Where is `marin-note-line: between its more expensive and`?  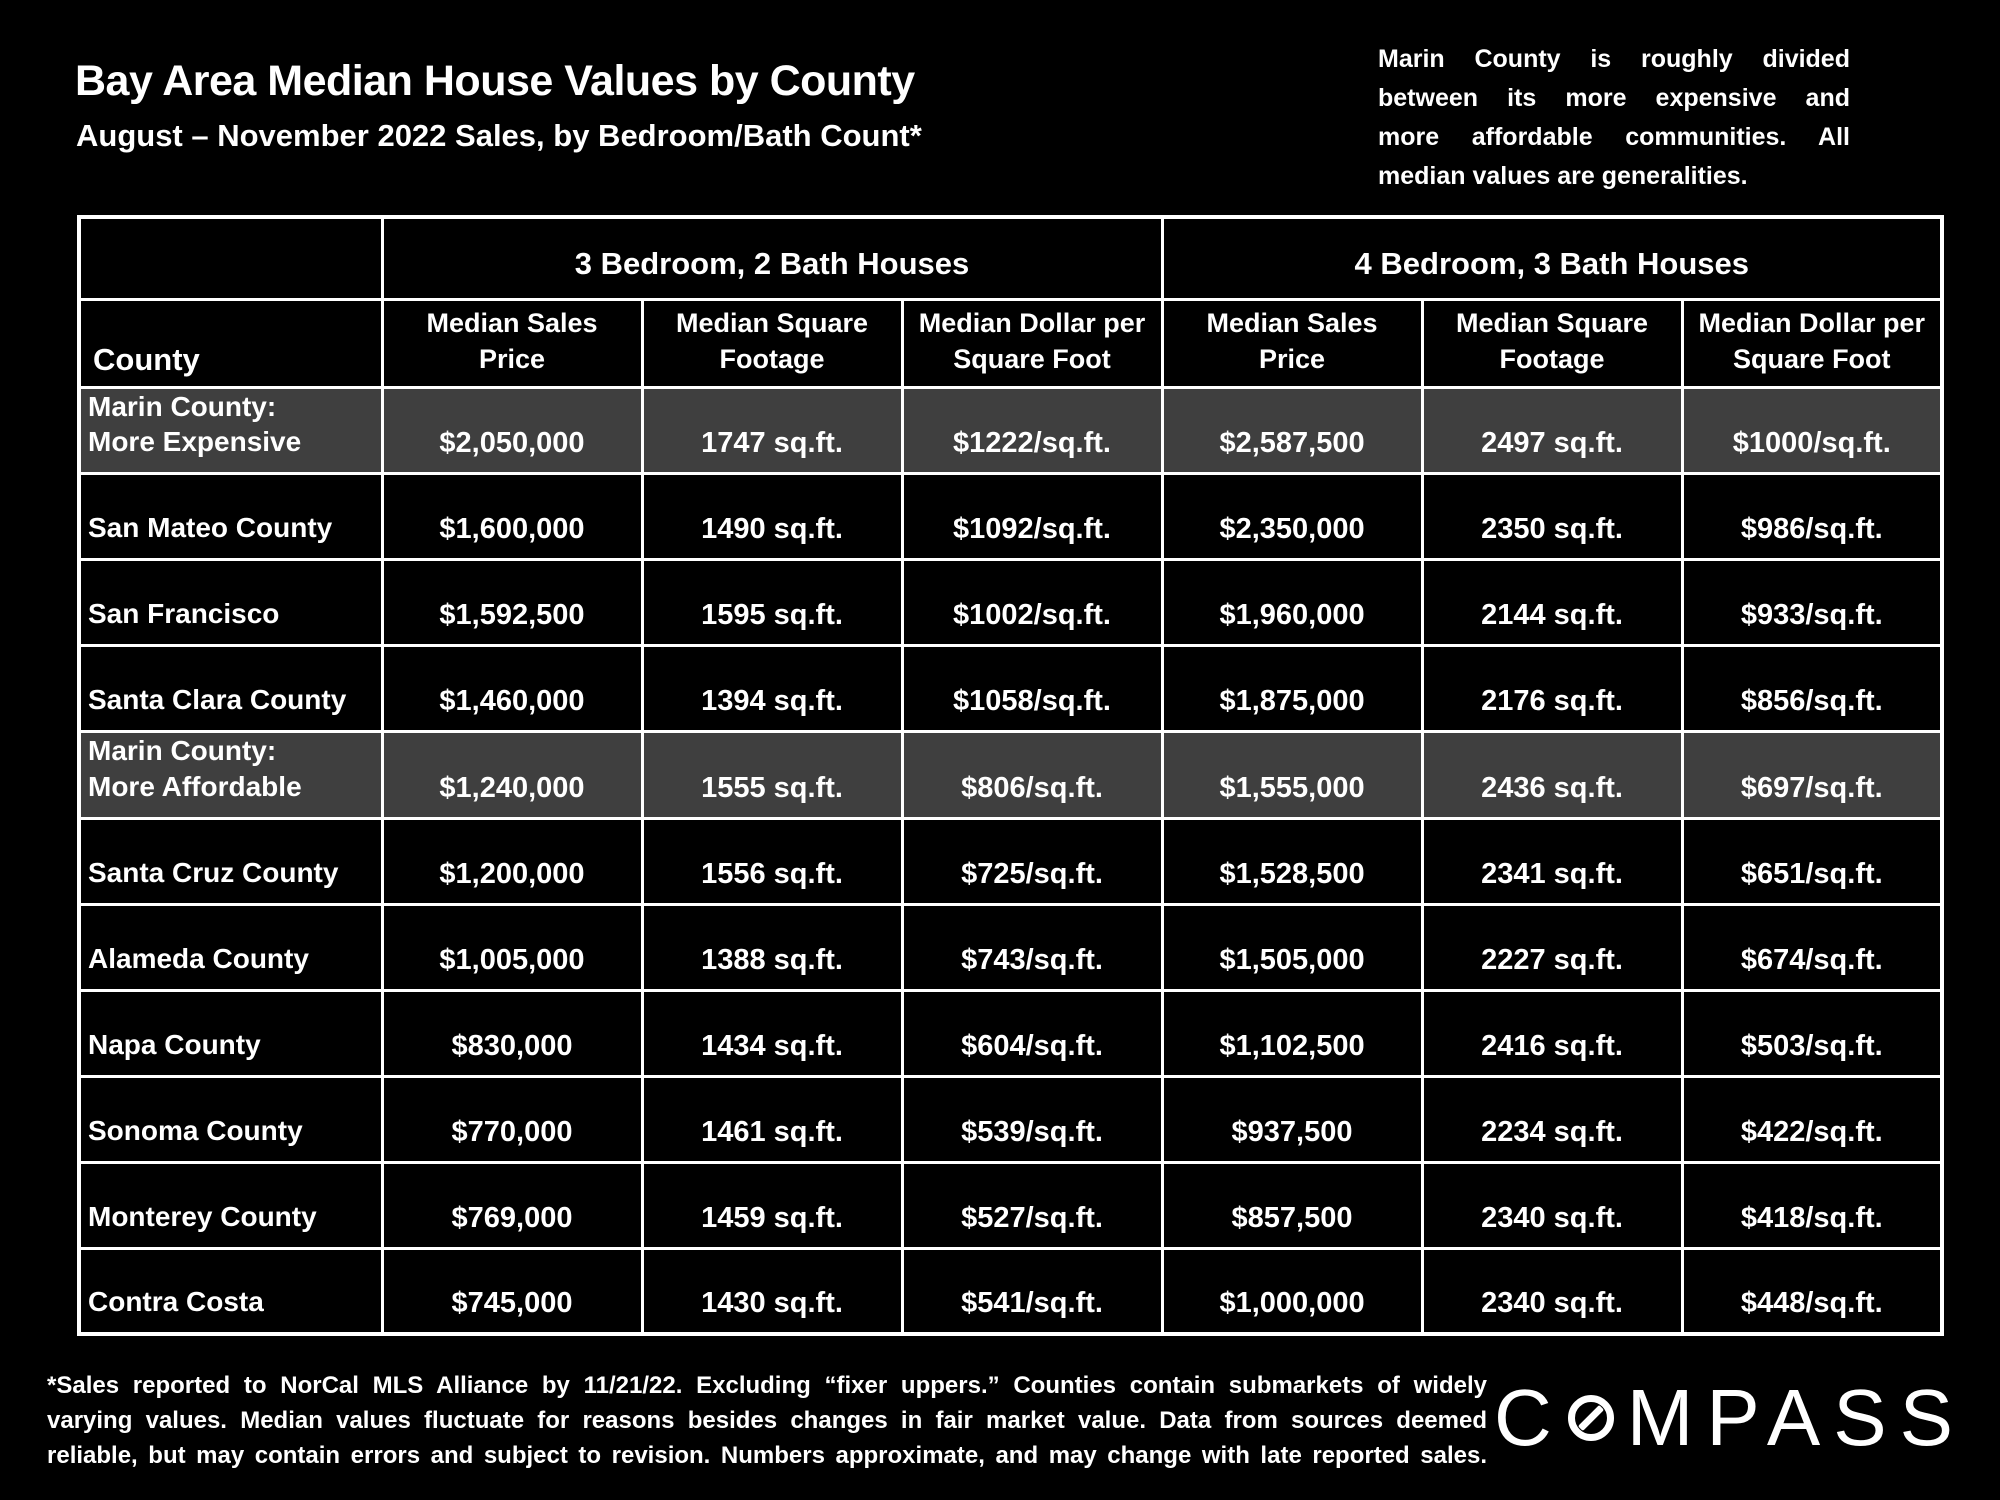 marin-note-line: between its more expensive and is located at coordinates (1614, 98).